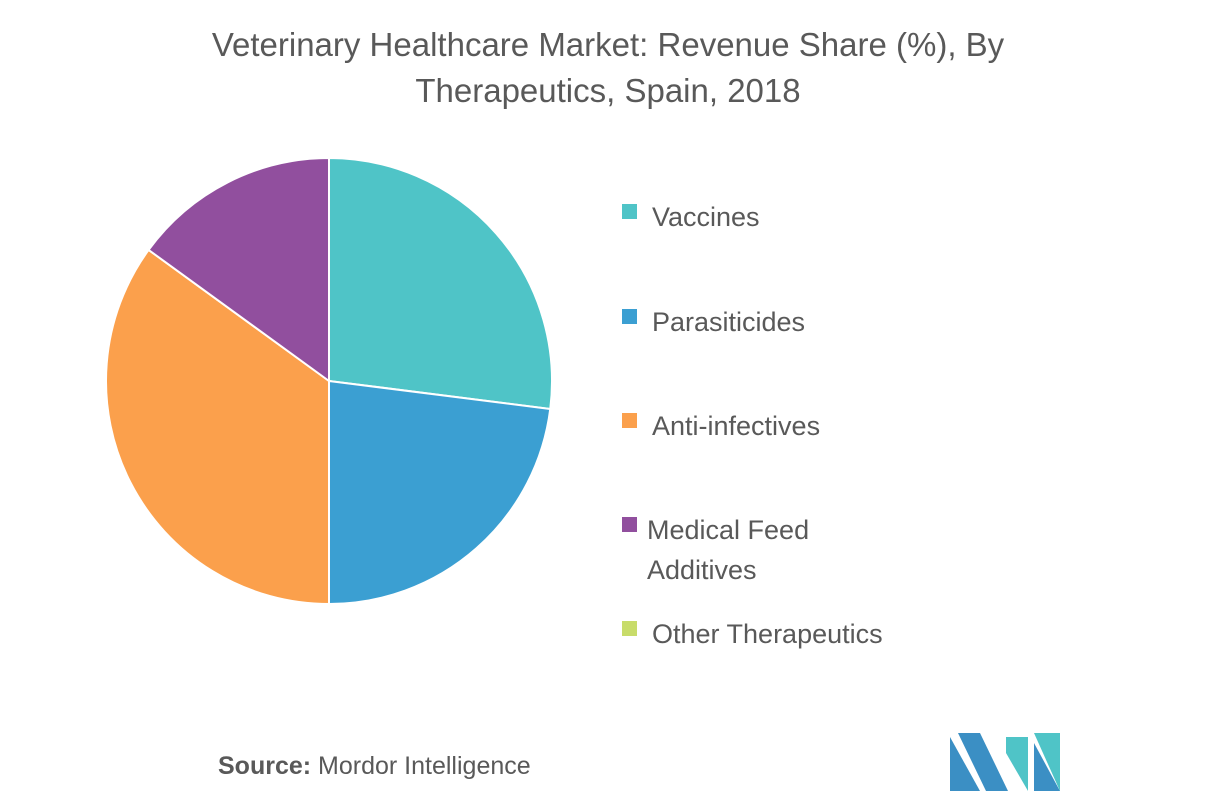 The height and width of the screenshot is (804, 1216). What do you see at coordinates (965, 764) in the screenshot?
I see `logo-left-shape` at bounding box center [965, 764].